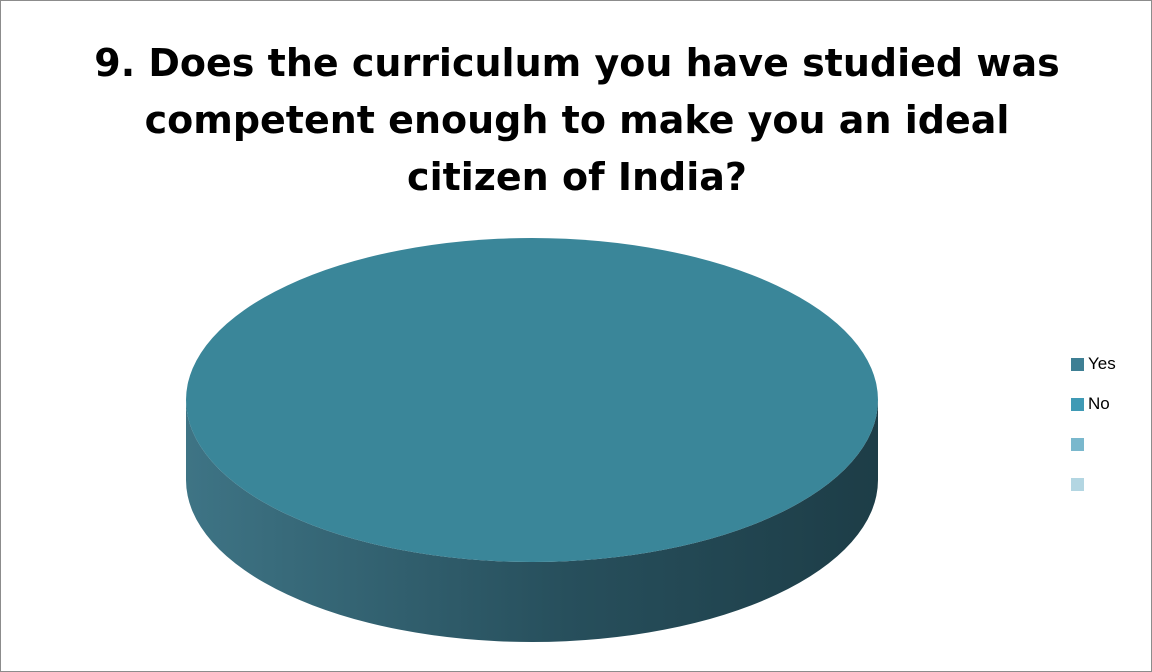  What do you see at coordinates (1077, 404) in the screenshot?
I see `legend-swatch-no` at bounding box center [1077, 404].